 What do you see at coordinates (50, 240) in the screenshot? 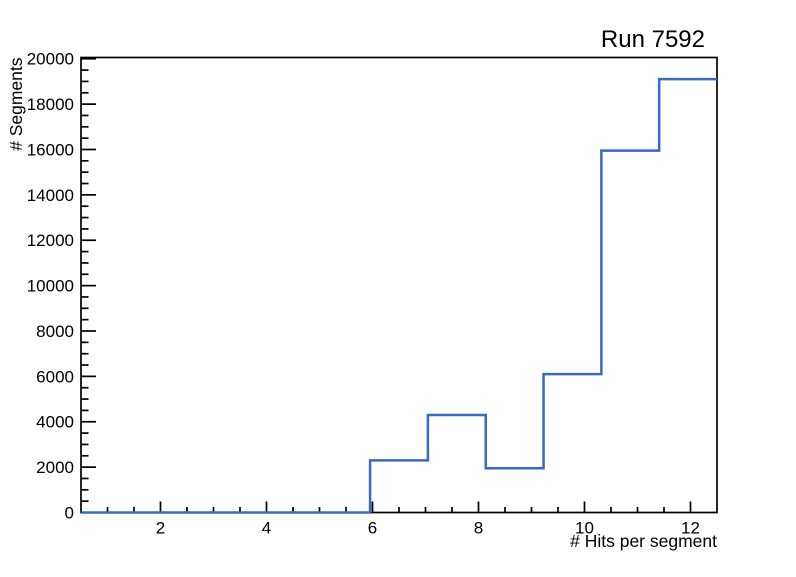
I see `y-tick-label: 12000` at bounding box center [50, 240].